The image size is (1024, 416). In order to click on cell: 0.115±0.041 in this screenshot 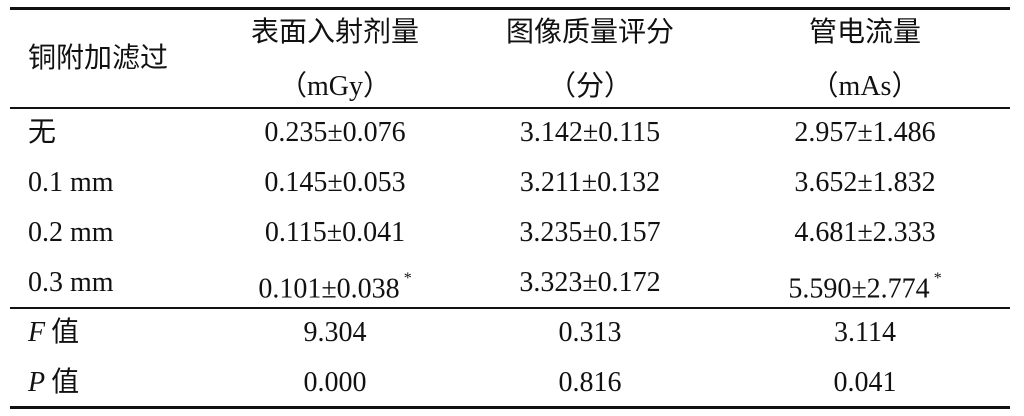, I will do `click(335, 233)`.